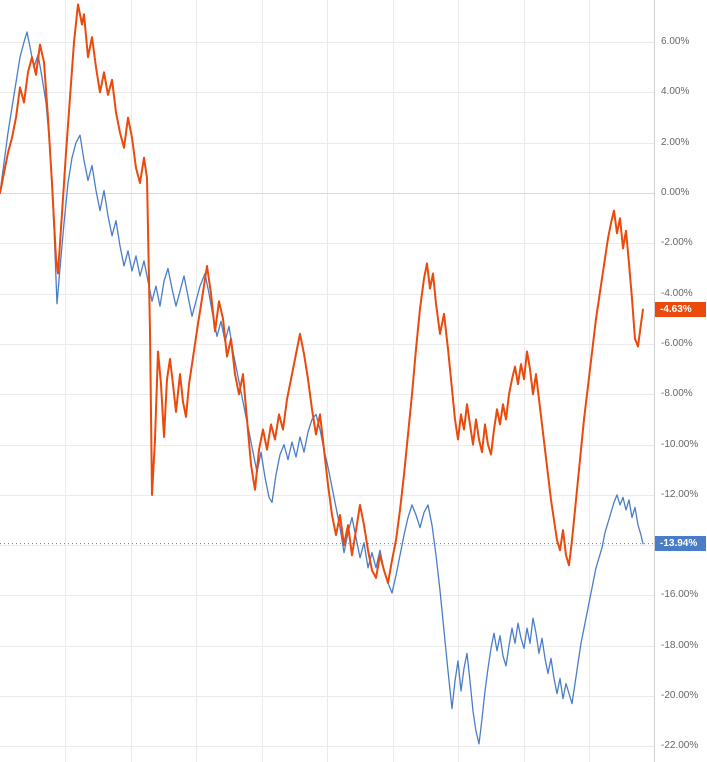  Describe the element at coordinates (680, 309) in the screenshot. I see `series-orange-price-badge: -4.63%` at that location.